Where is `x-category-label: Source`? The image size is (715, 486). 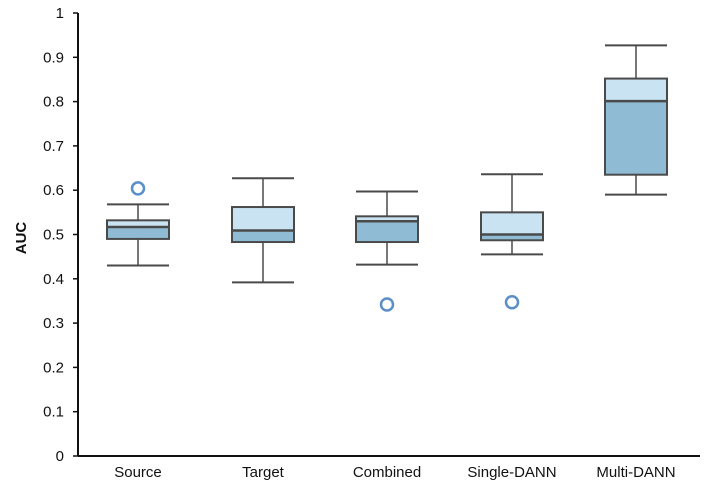
x-category-label: Source is located at coordinates (138, 472).